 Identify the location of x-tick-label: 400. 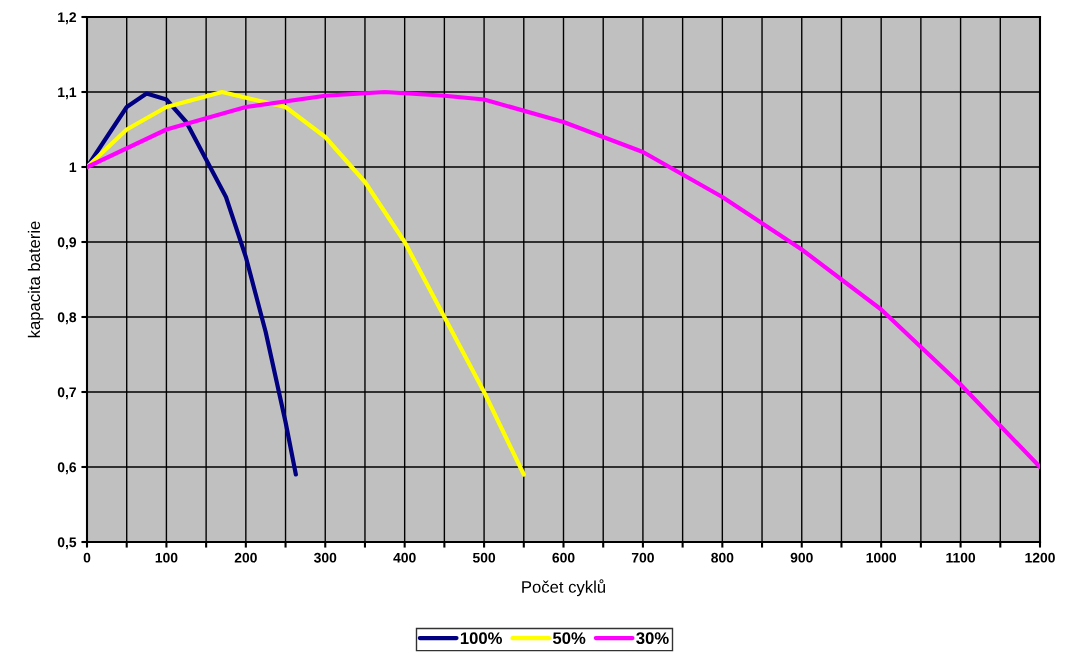
(404, 557).